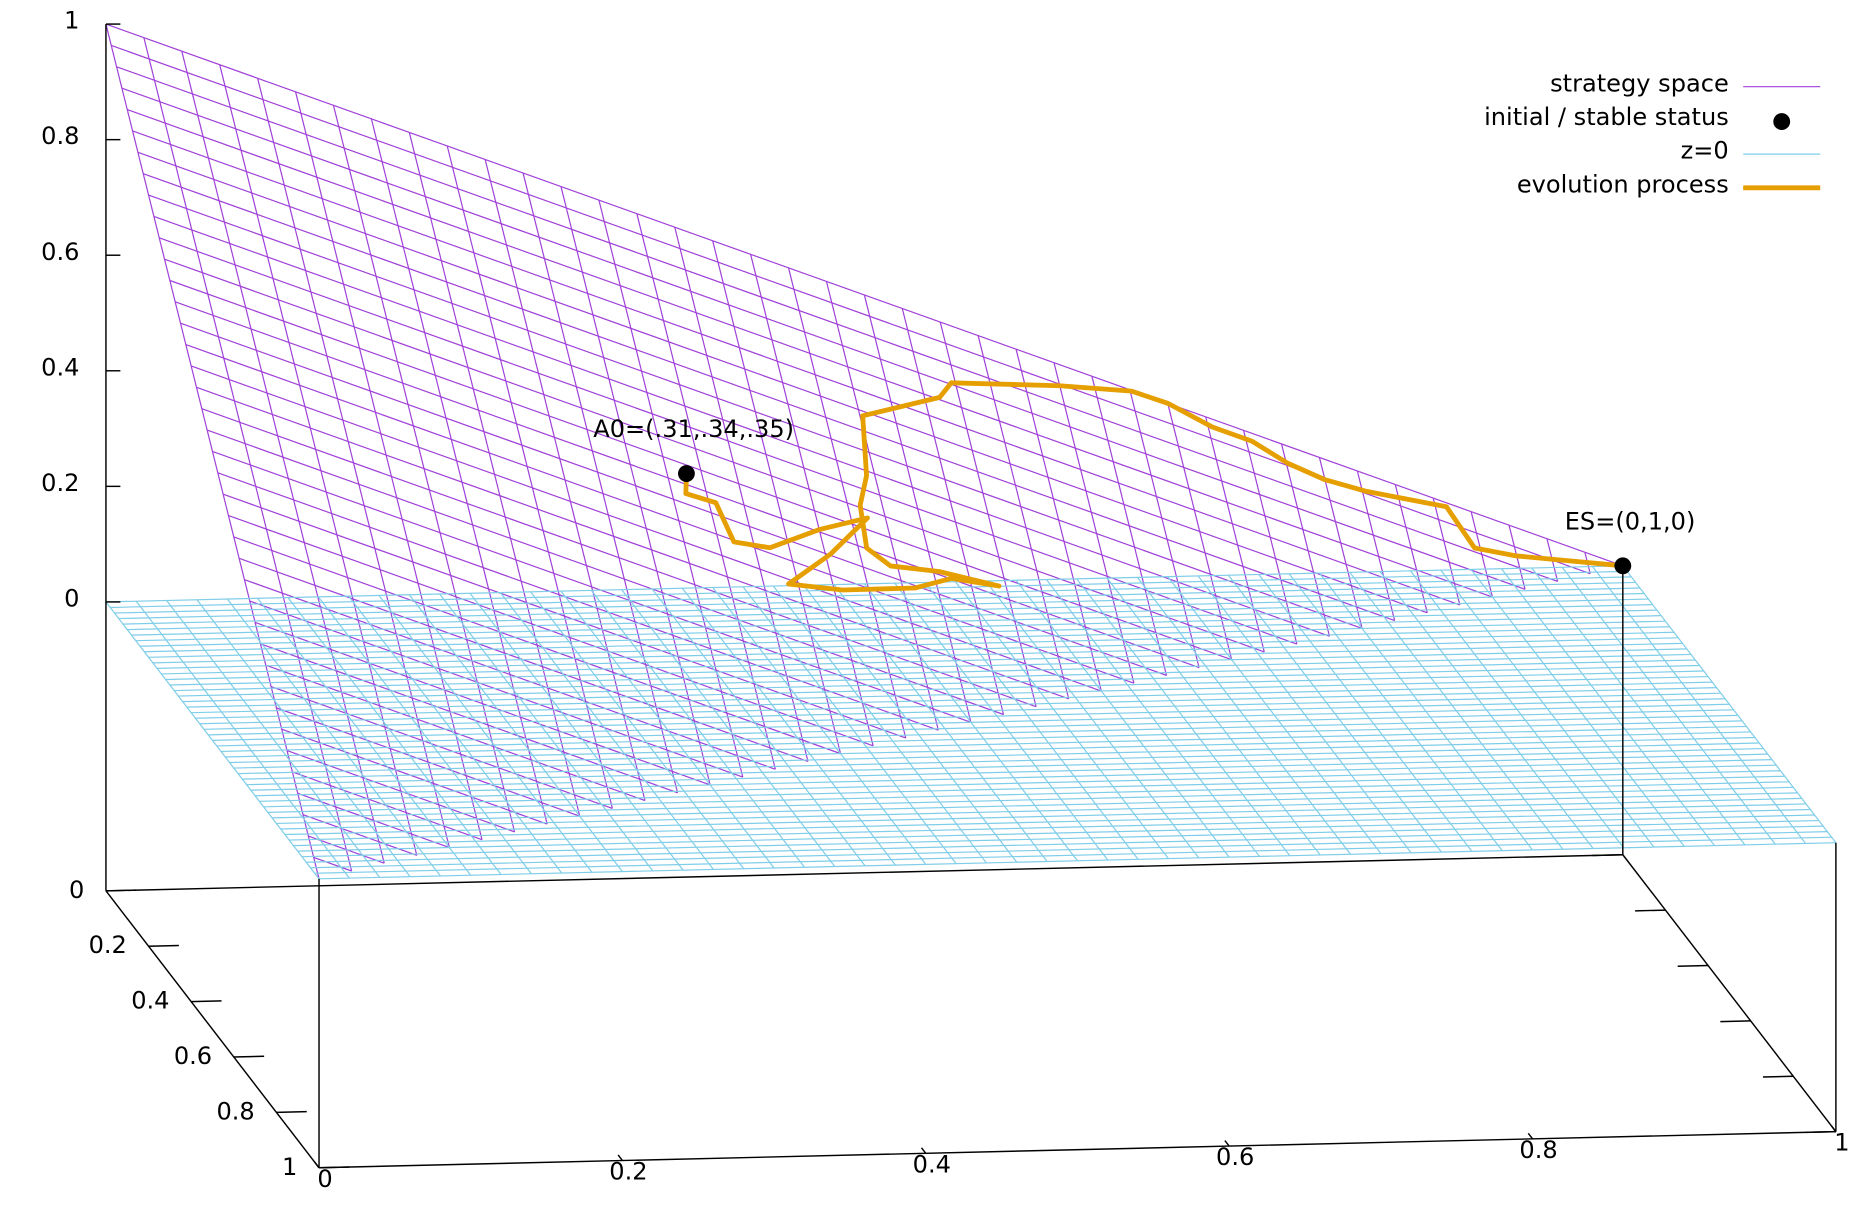 The height and width of the screenshot is (1207, 1866). What do you see at coordinates (1841, 1143) in the screenshot?
I see `x-tick-label: 1` at bounding box center [1841, 1143].